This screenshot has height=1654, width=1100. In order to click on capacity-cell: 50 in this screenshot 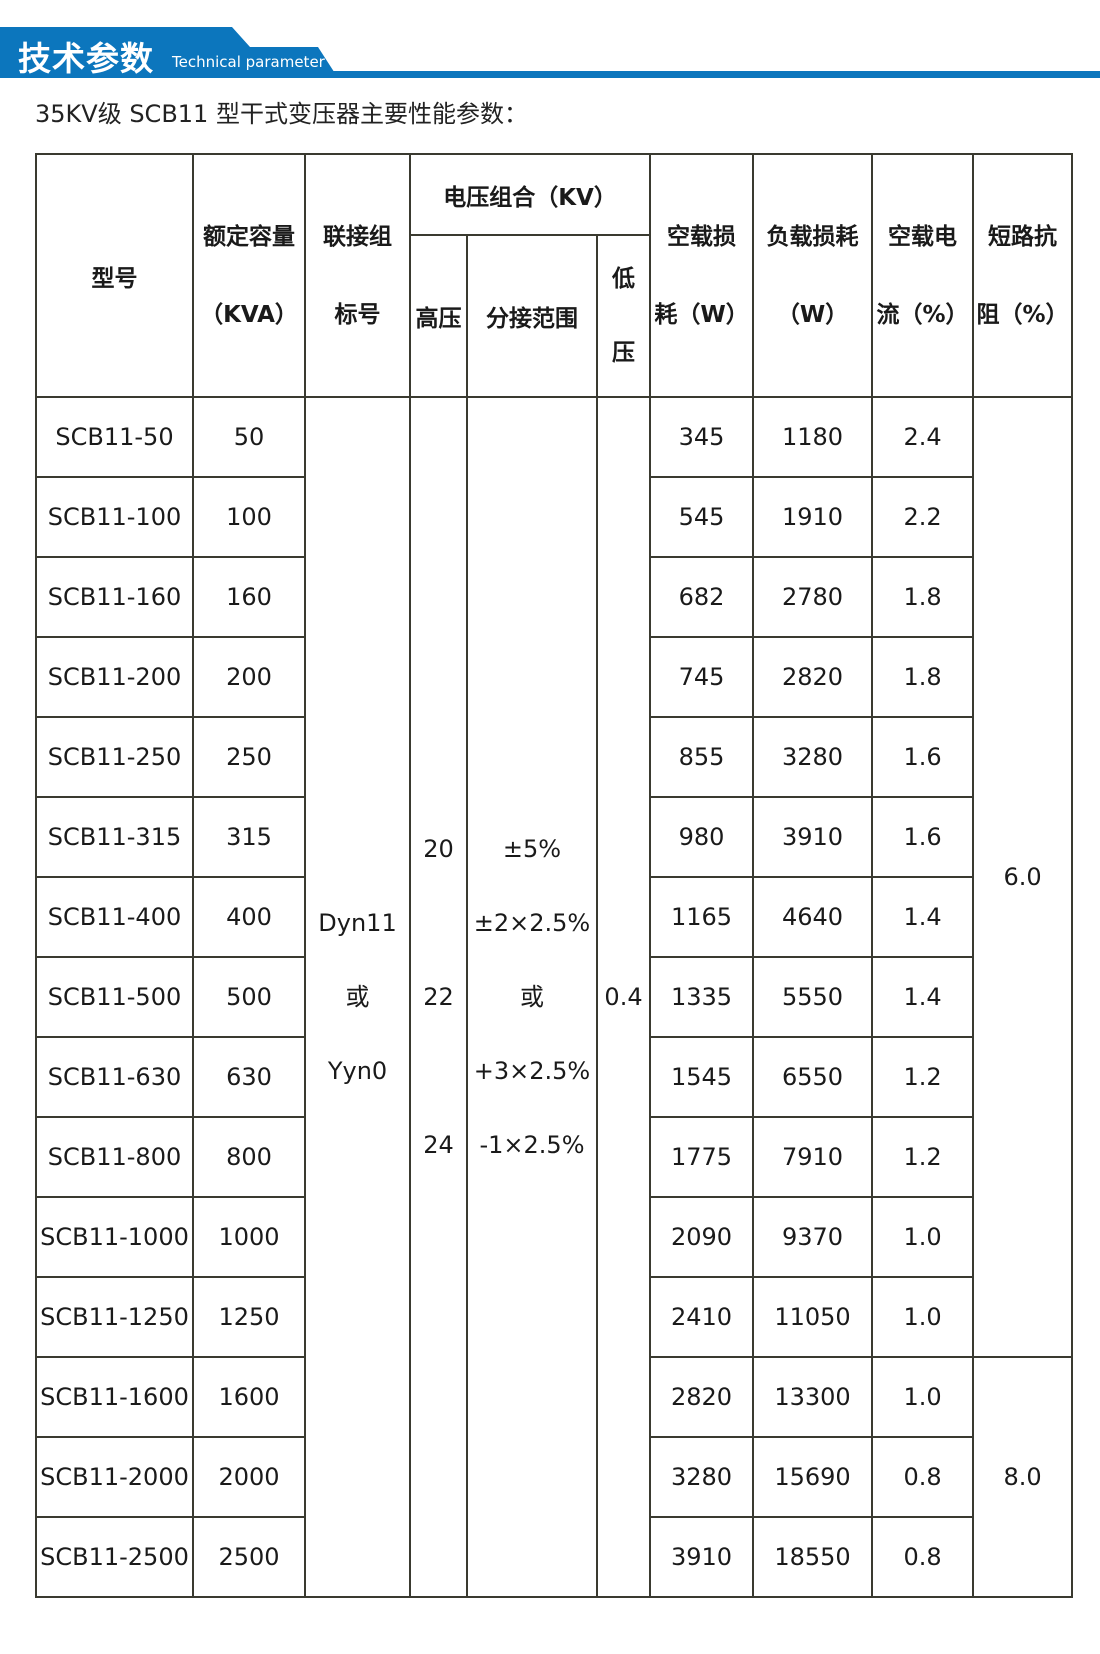, I will do `click(249, 437)`.